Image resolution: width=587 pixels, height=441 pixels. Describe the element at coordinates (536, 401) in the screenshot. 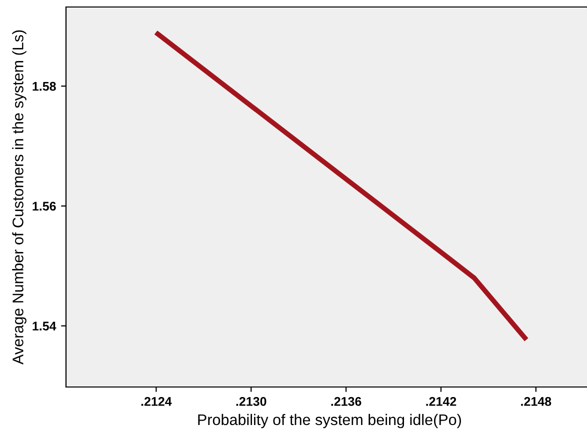

I see `x-tick-label: .2148` at that location.